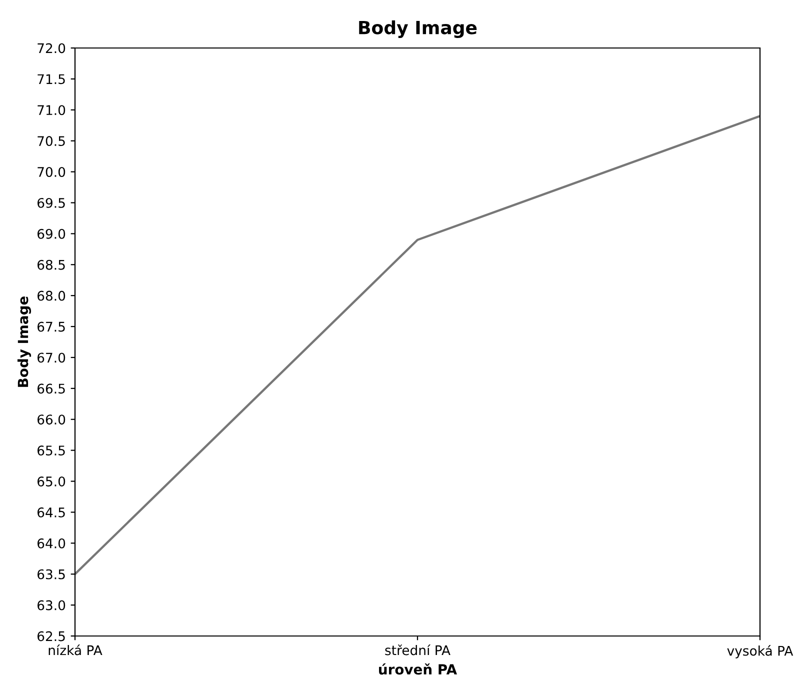 The image size is (810, 679). Describe the element at coordinates (51, 512) in the screenshot. I see `y-tick-label: 64.5` at that location.